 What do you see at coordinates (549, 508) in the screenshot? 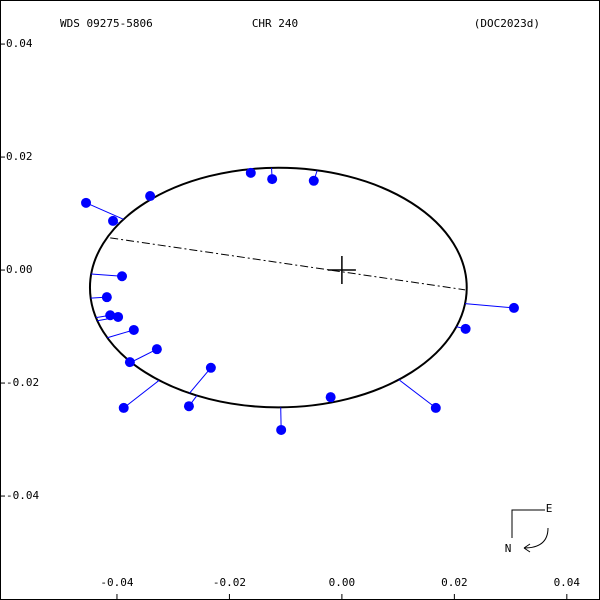
I see `compass-east: E` at bounding box center [549, 508].